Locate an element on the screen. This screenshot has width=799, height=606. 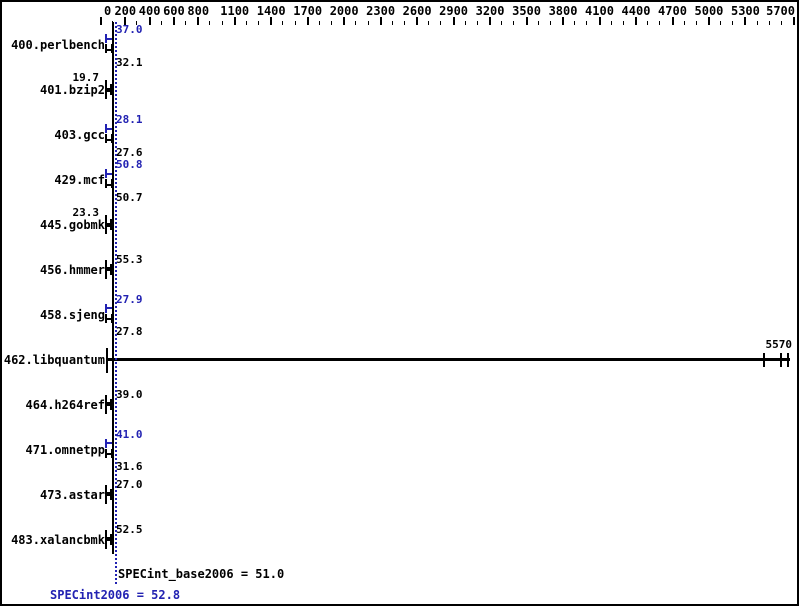
benchmark-label: 458.sjeng is located at coordinates (72, 314).